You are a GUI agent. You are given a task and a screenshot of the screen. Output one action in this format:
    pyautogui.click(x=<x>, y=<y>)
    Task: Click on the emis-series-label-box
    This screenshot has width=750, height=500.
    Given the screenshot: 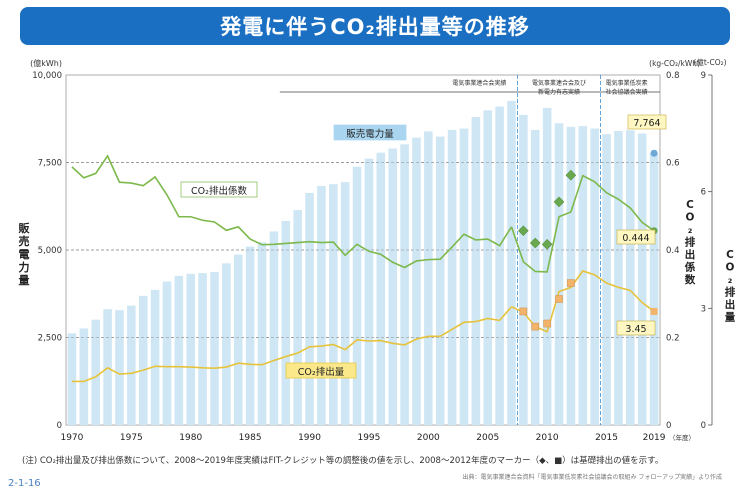 What is the action you would take?
    pyautogui.click(x=321, y=370)
    